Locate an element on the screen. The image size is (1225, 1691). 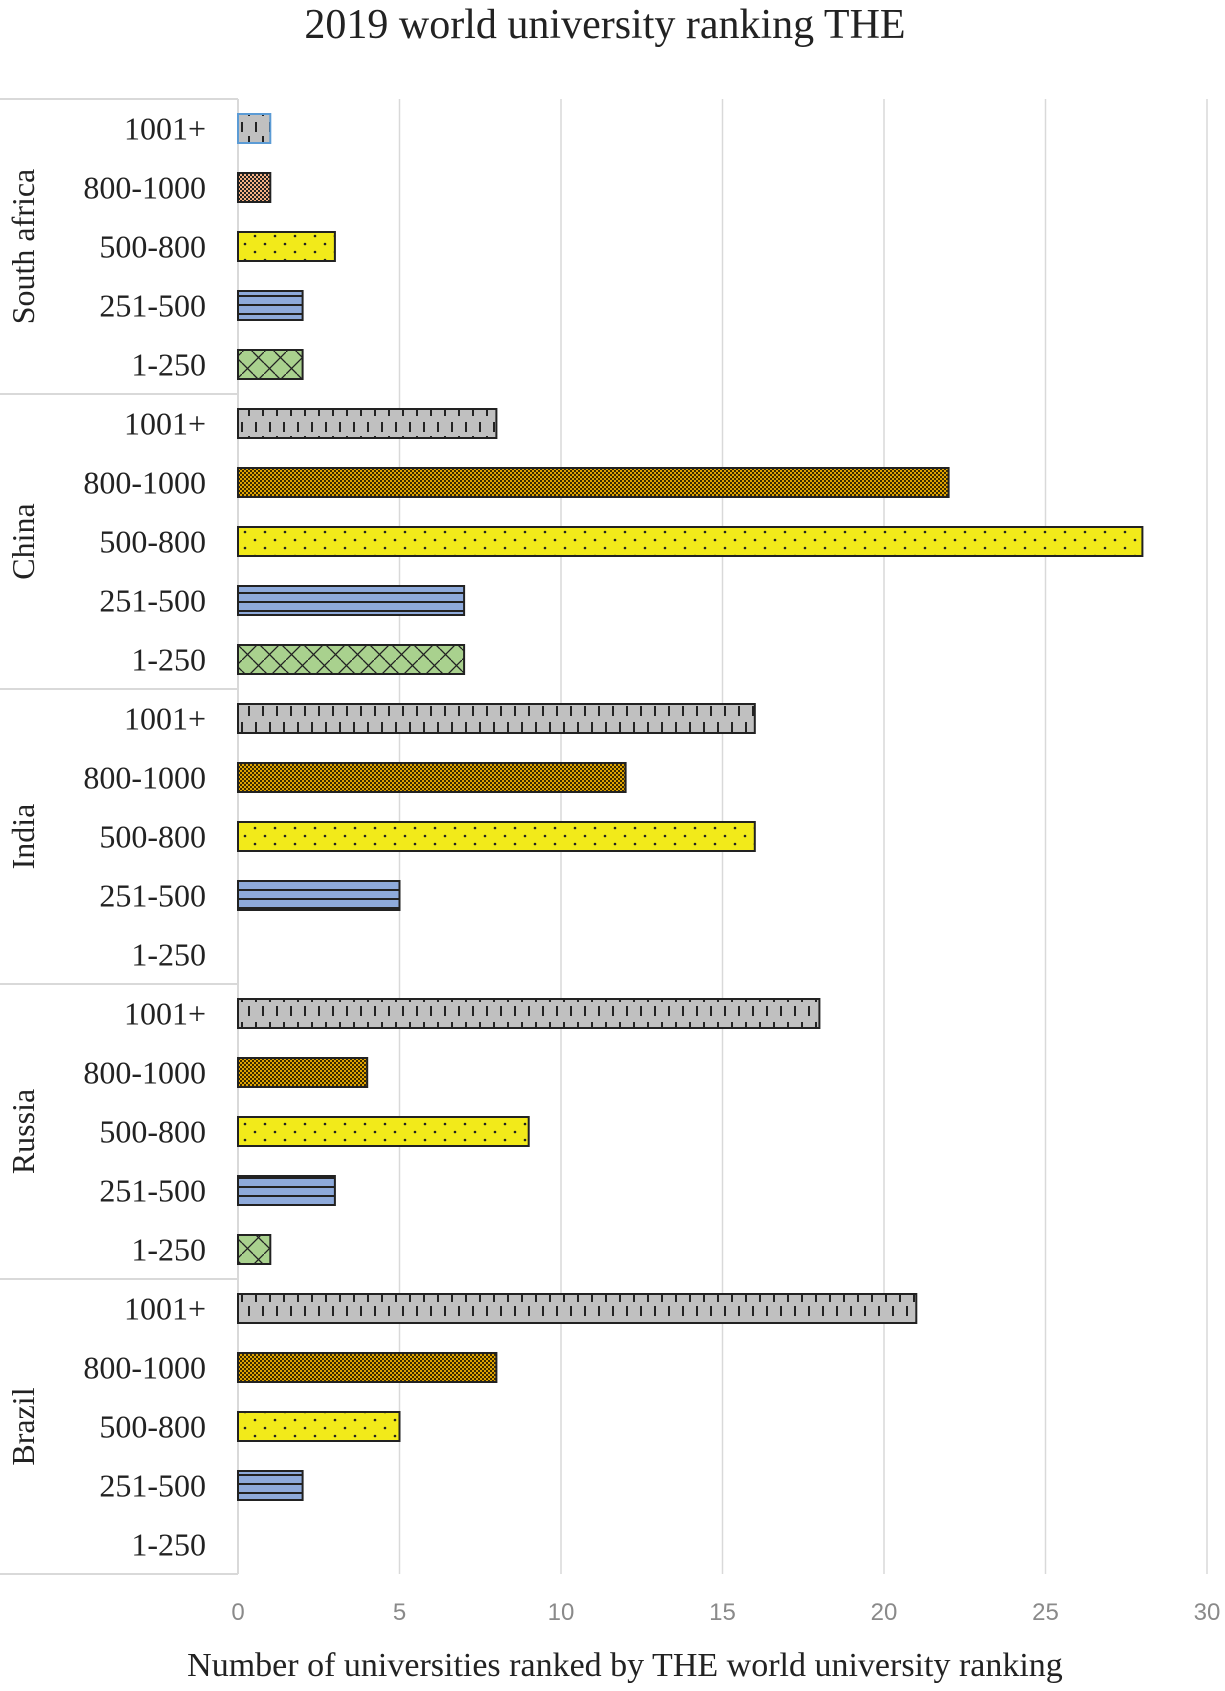
group-label: India is located at coordinates (23, 837).